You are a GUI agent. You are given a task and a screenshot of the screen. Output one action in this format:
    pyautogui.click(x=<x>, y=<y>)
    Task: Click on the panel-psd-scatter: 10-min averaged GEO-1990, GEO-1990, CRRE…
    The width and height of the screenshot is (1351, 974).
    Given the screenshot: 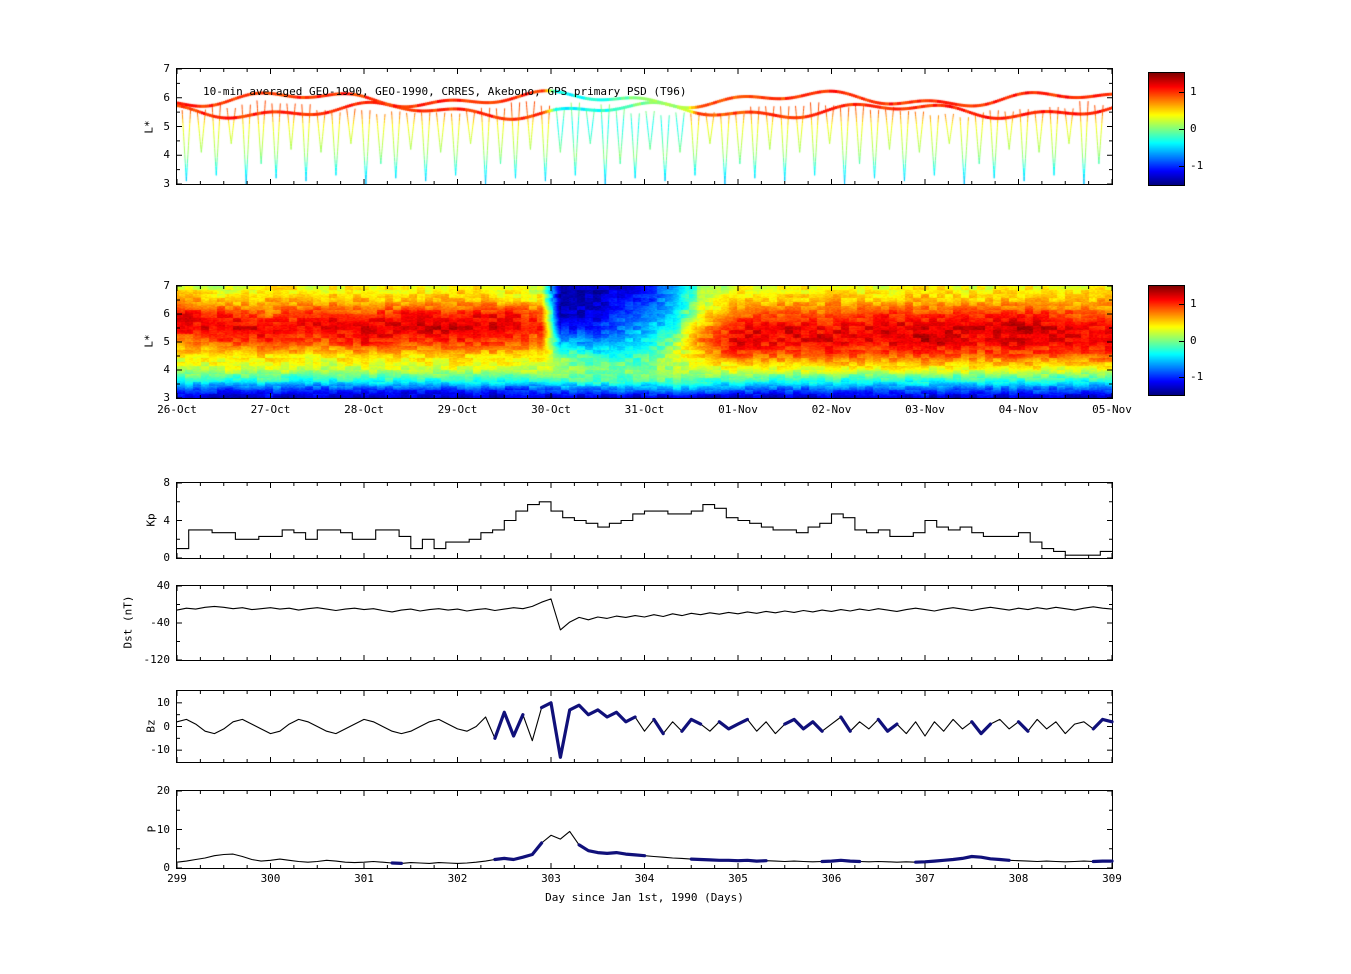 What is the action you would take?
    pyautogui.click(x=644, y=126)
    